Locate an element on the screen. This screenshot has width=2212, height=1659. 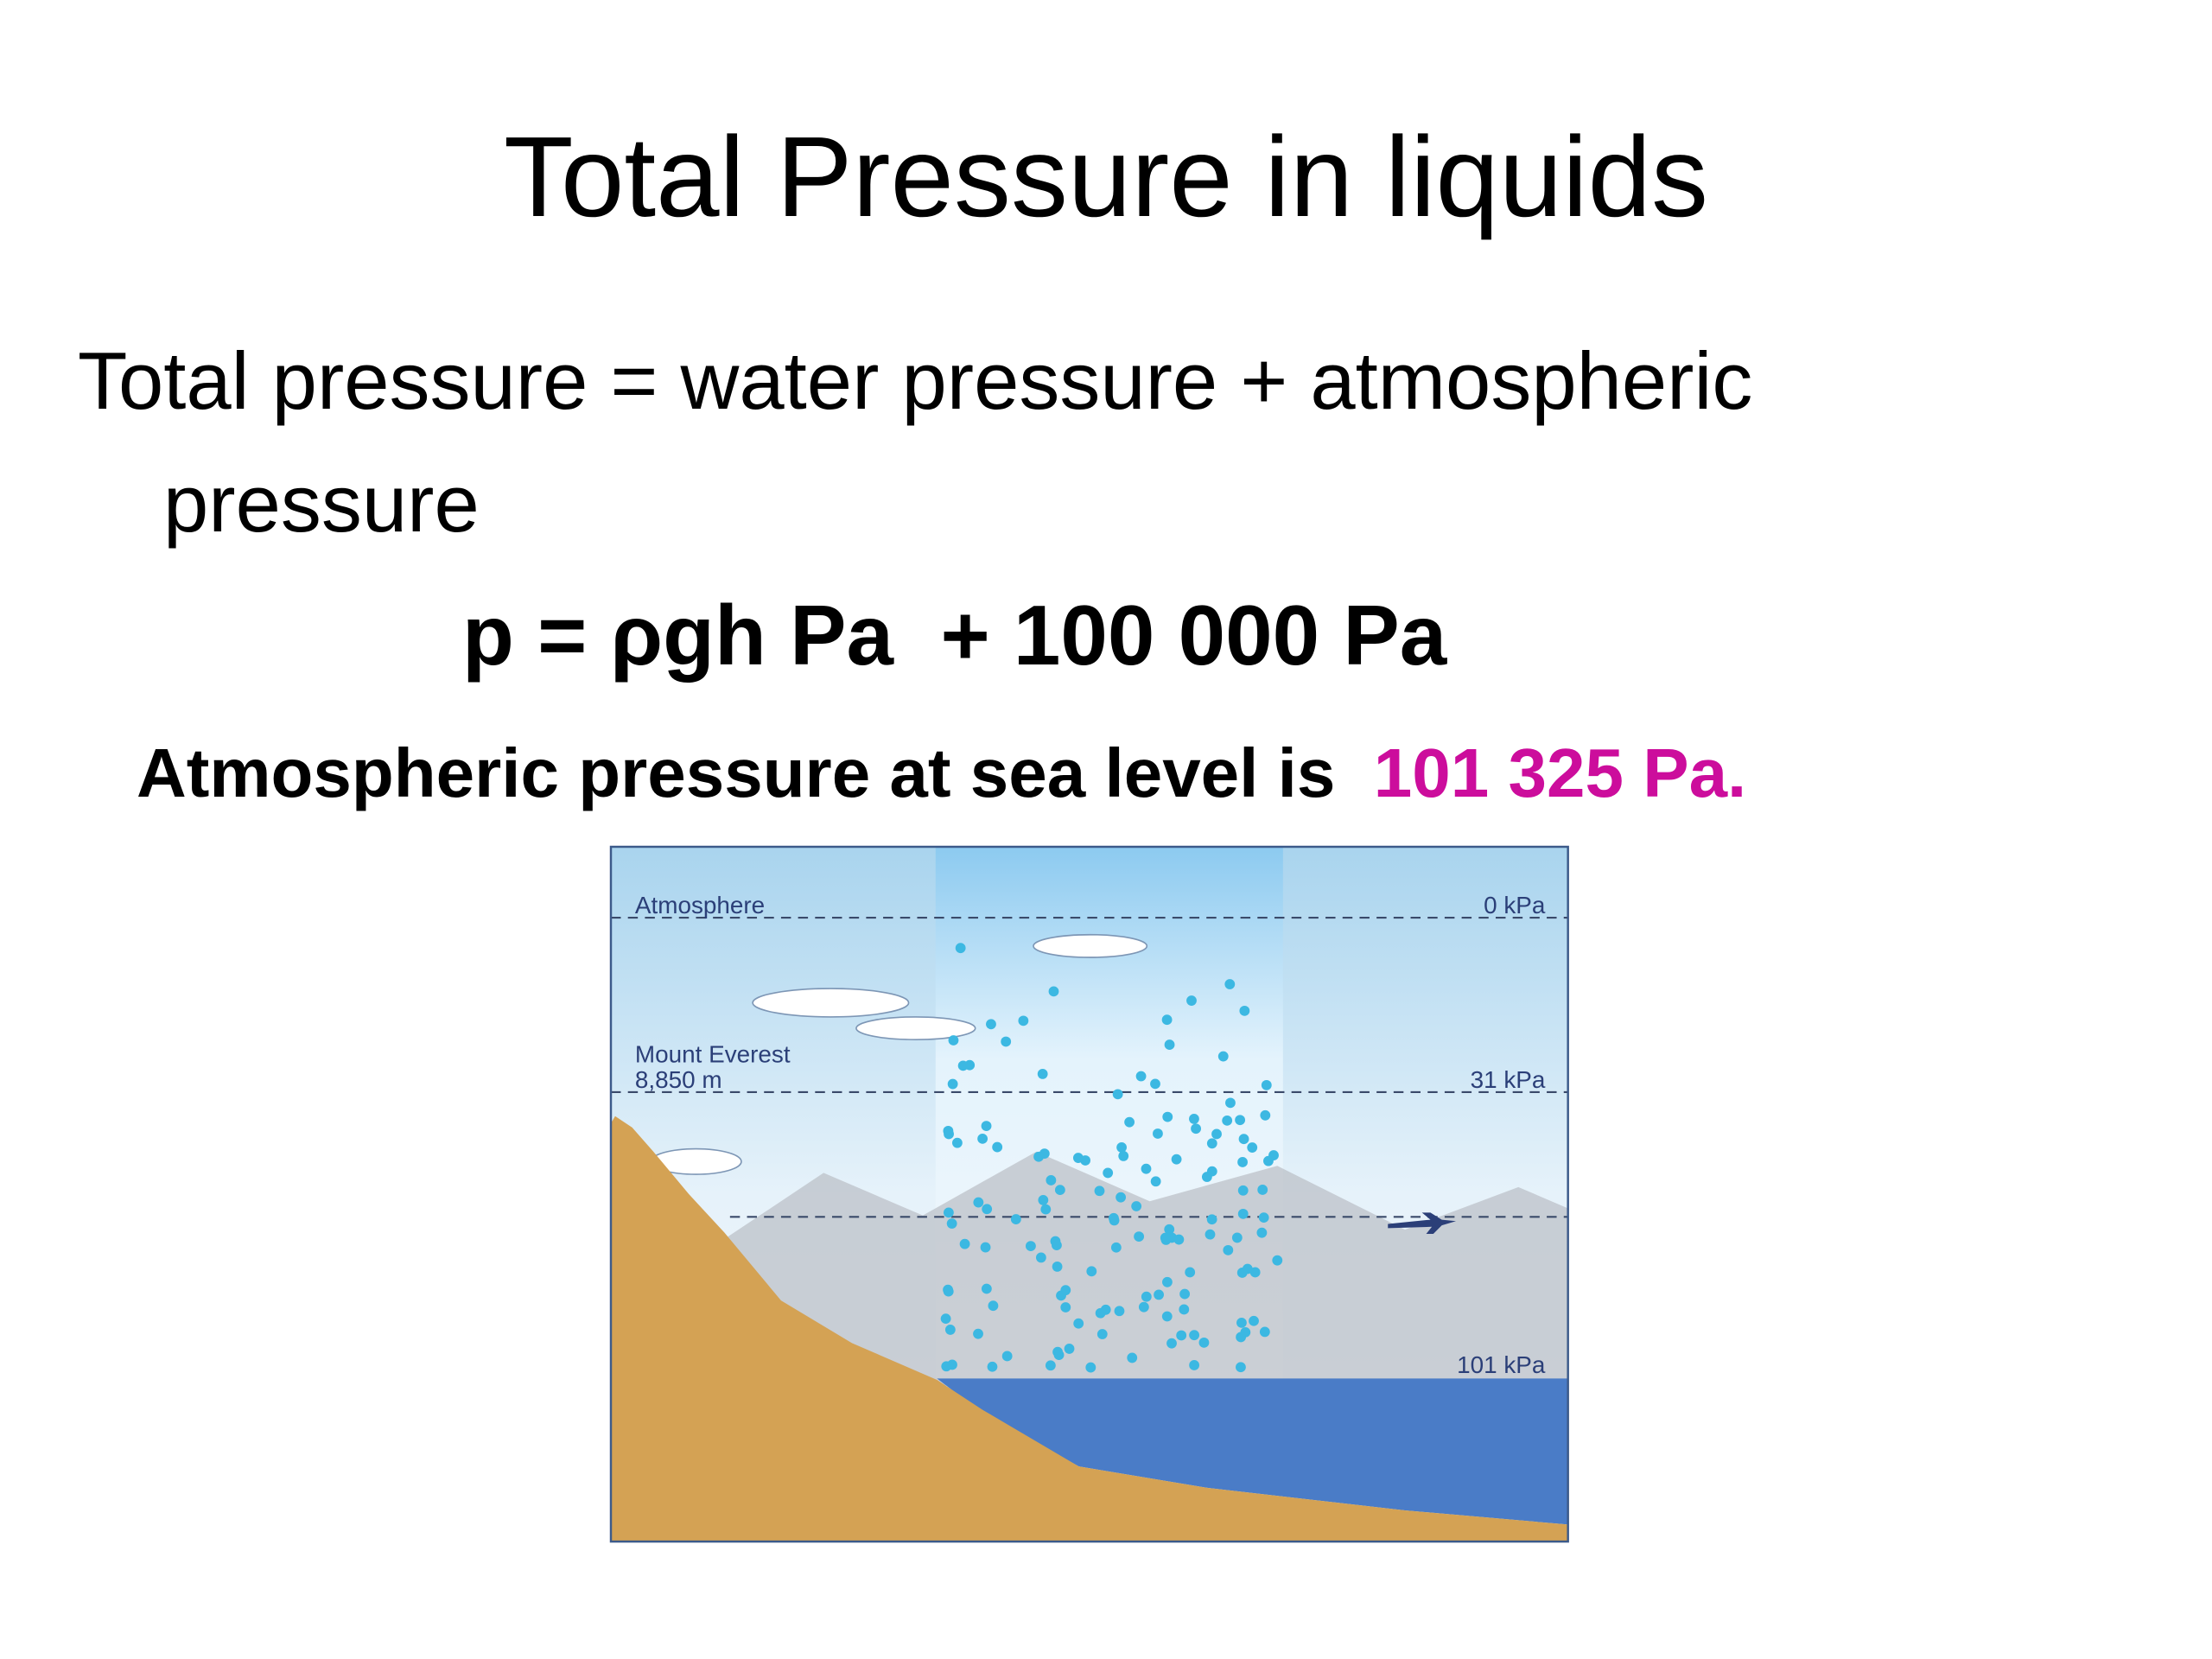
mountain-label: Mount Everest is located at coordinates (713, 1053).